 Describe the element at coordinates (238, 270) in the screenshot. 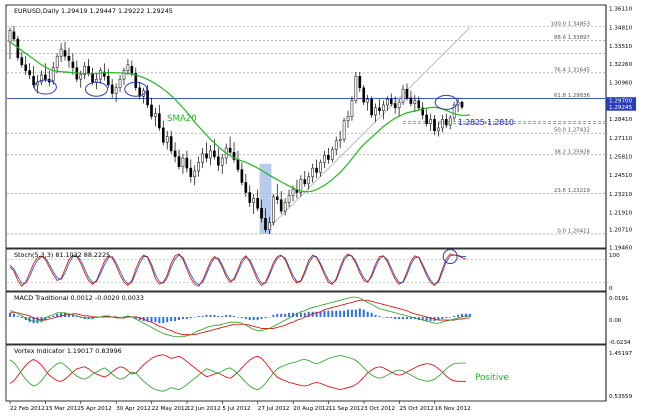

I see `stoch-main-line` at that location.